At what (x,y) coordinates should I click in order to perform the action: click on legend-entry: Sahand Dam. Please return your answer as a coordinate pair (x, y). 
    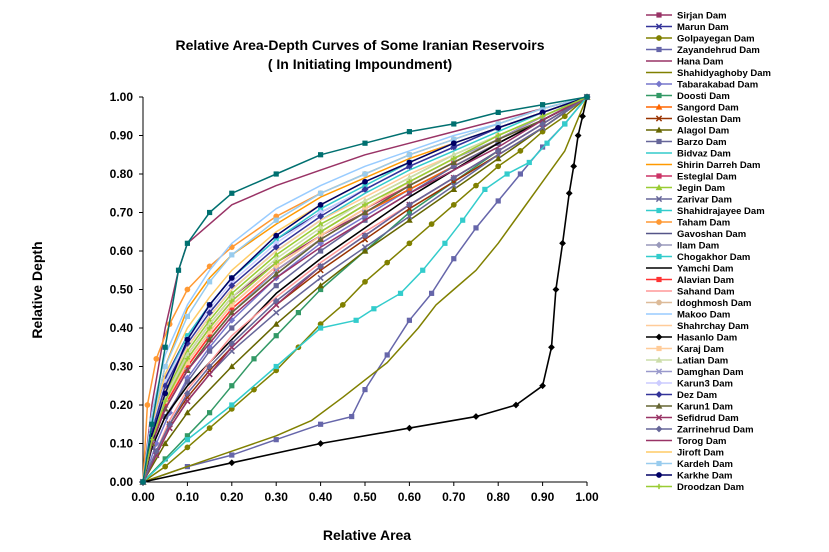
    Looking at the image, I should click on (690, 292).